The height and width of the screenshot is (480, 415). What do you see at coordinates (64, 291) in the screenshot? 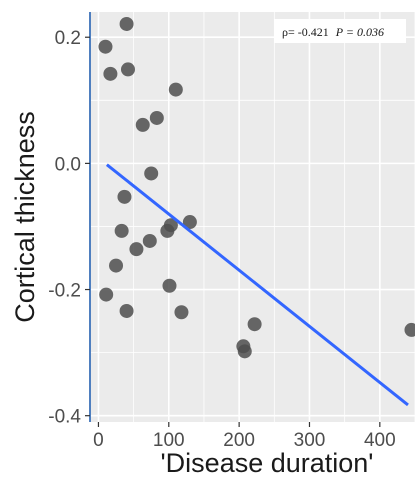
I see `y-tick-label: -0.2` at bounding box center [64, 291].